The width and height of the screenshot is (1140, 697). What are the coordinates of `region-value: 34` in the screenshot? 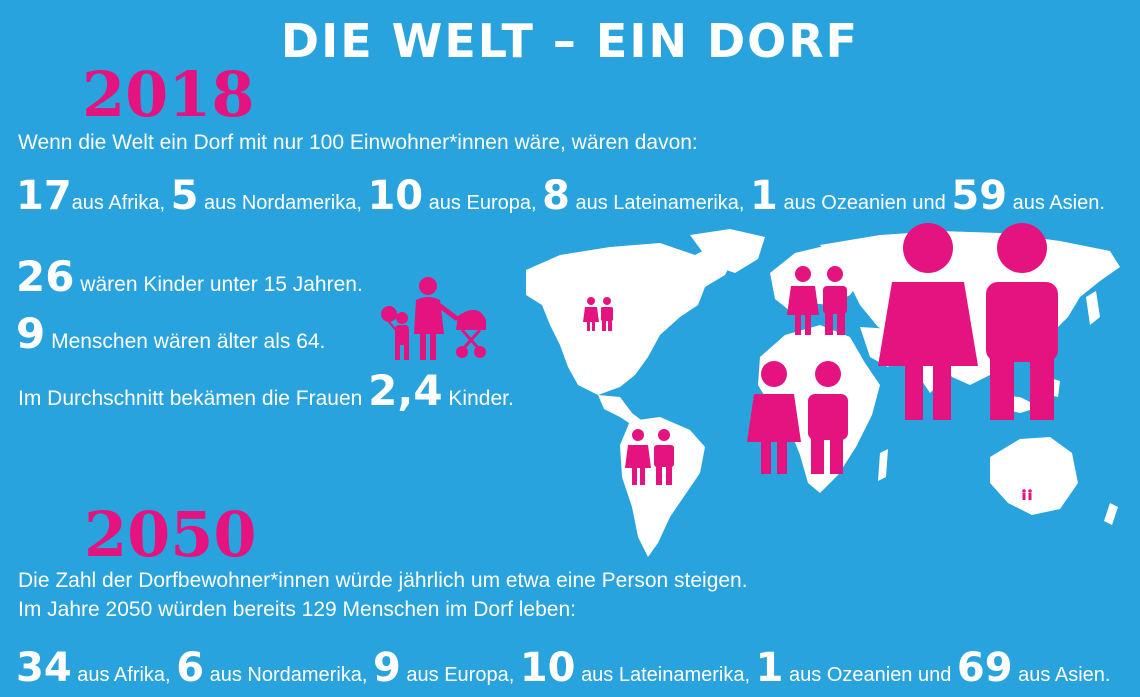 It's located at (44, 668).